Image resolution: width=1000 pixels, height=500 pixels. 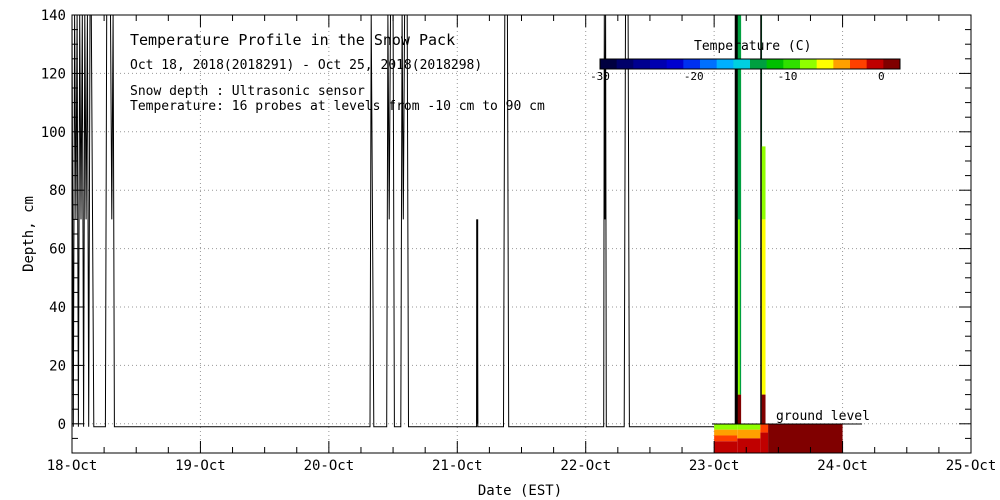 What do you see at coordinates (329, 466) in the screenshot?
I see `x-tick-label: 20-Oct` at bounding box center [329, 466].